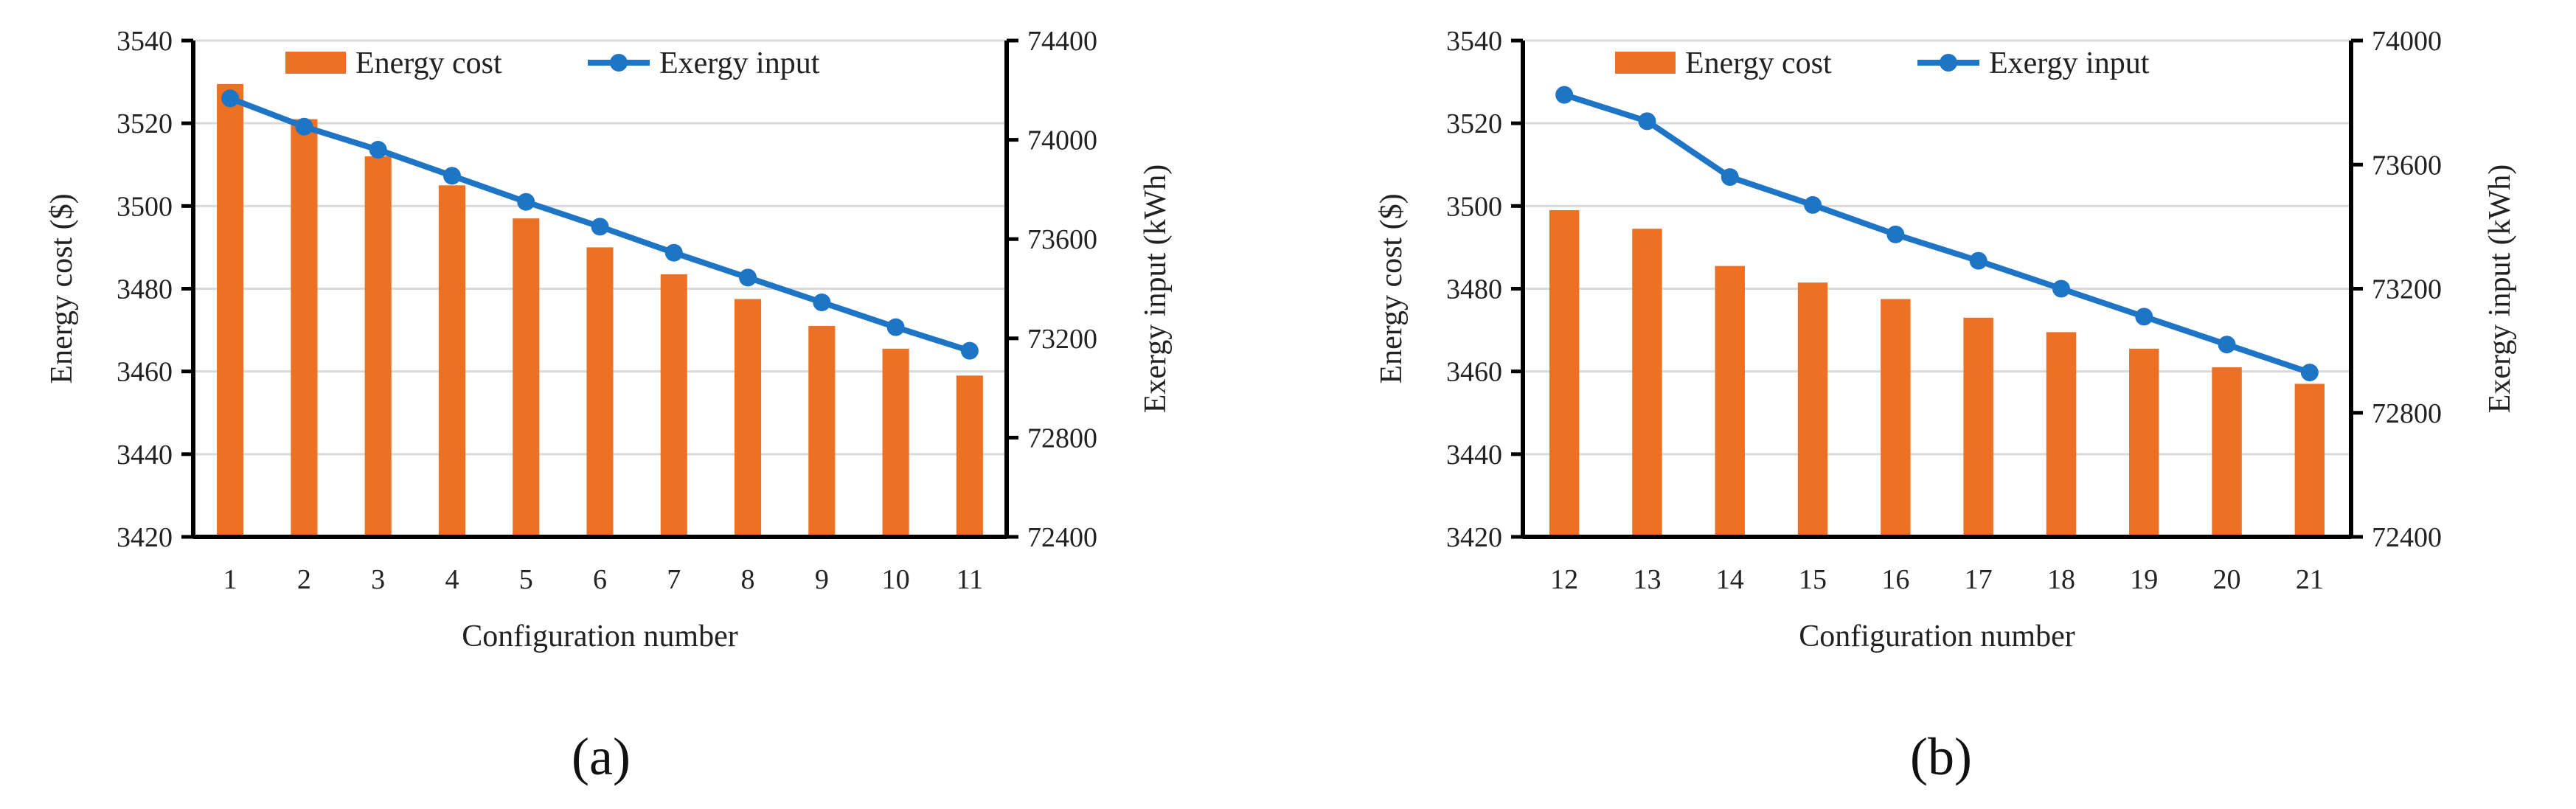 This screenshot has height=809, width=2576. What do you see at coordinates (378, 579) in the screenshot?
I see `x-tick-label: 3` at bounding box center [378, 579].